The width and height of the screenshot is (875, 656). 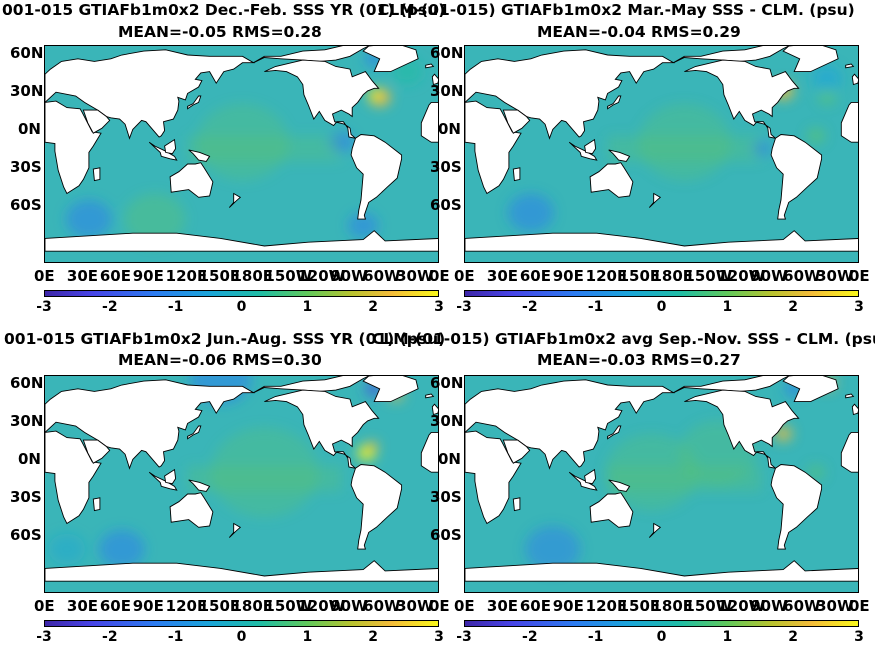 I want to click on colorbar-tick-label: -3, so click(x=464, y=637).